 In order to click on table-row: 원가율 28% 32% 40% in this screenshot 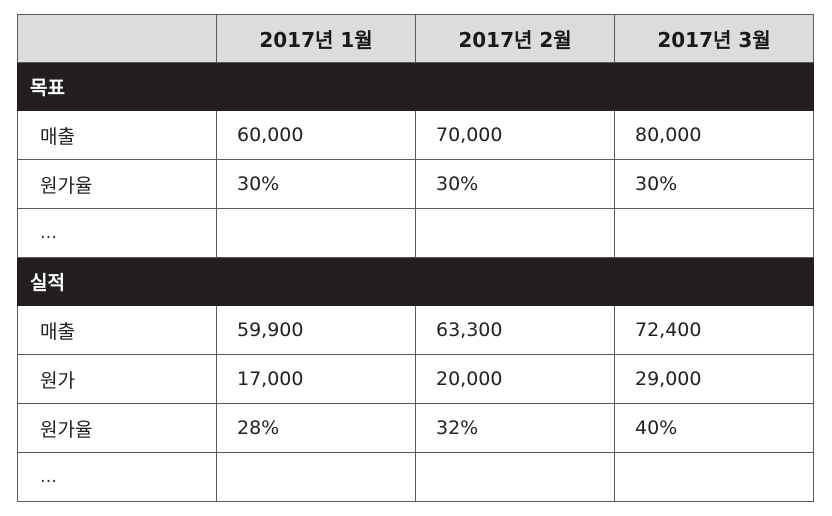, I will do `click(415, 428)`.